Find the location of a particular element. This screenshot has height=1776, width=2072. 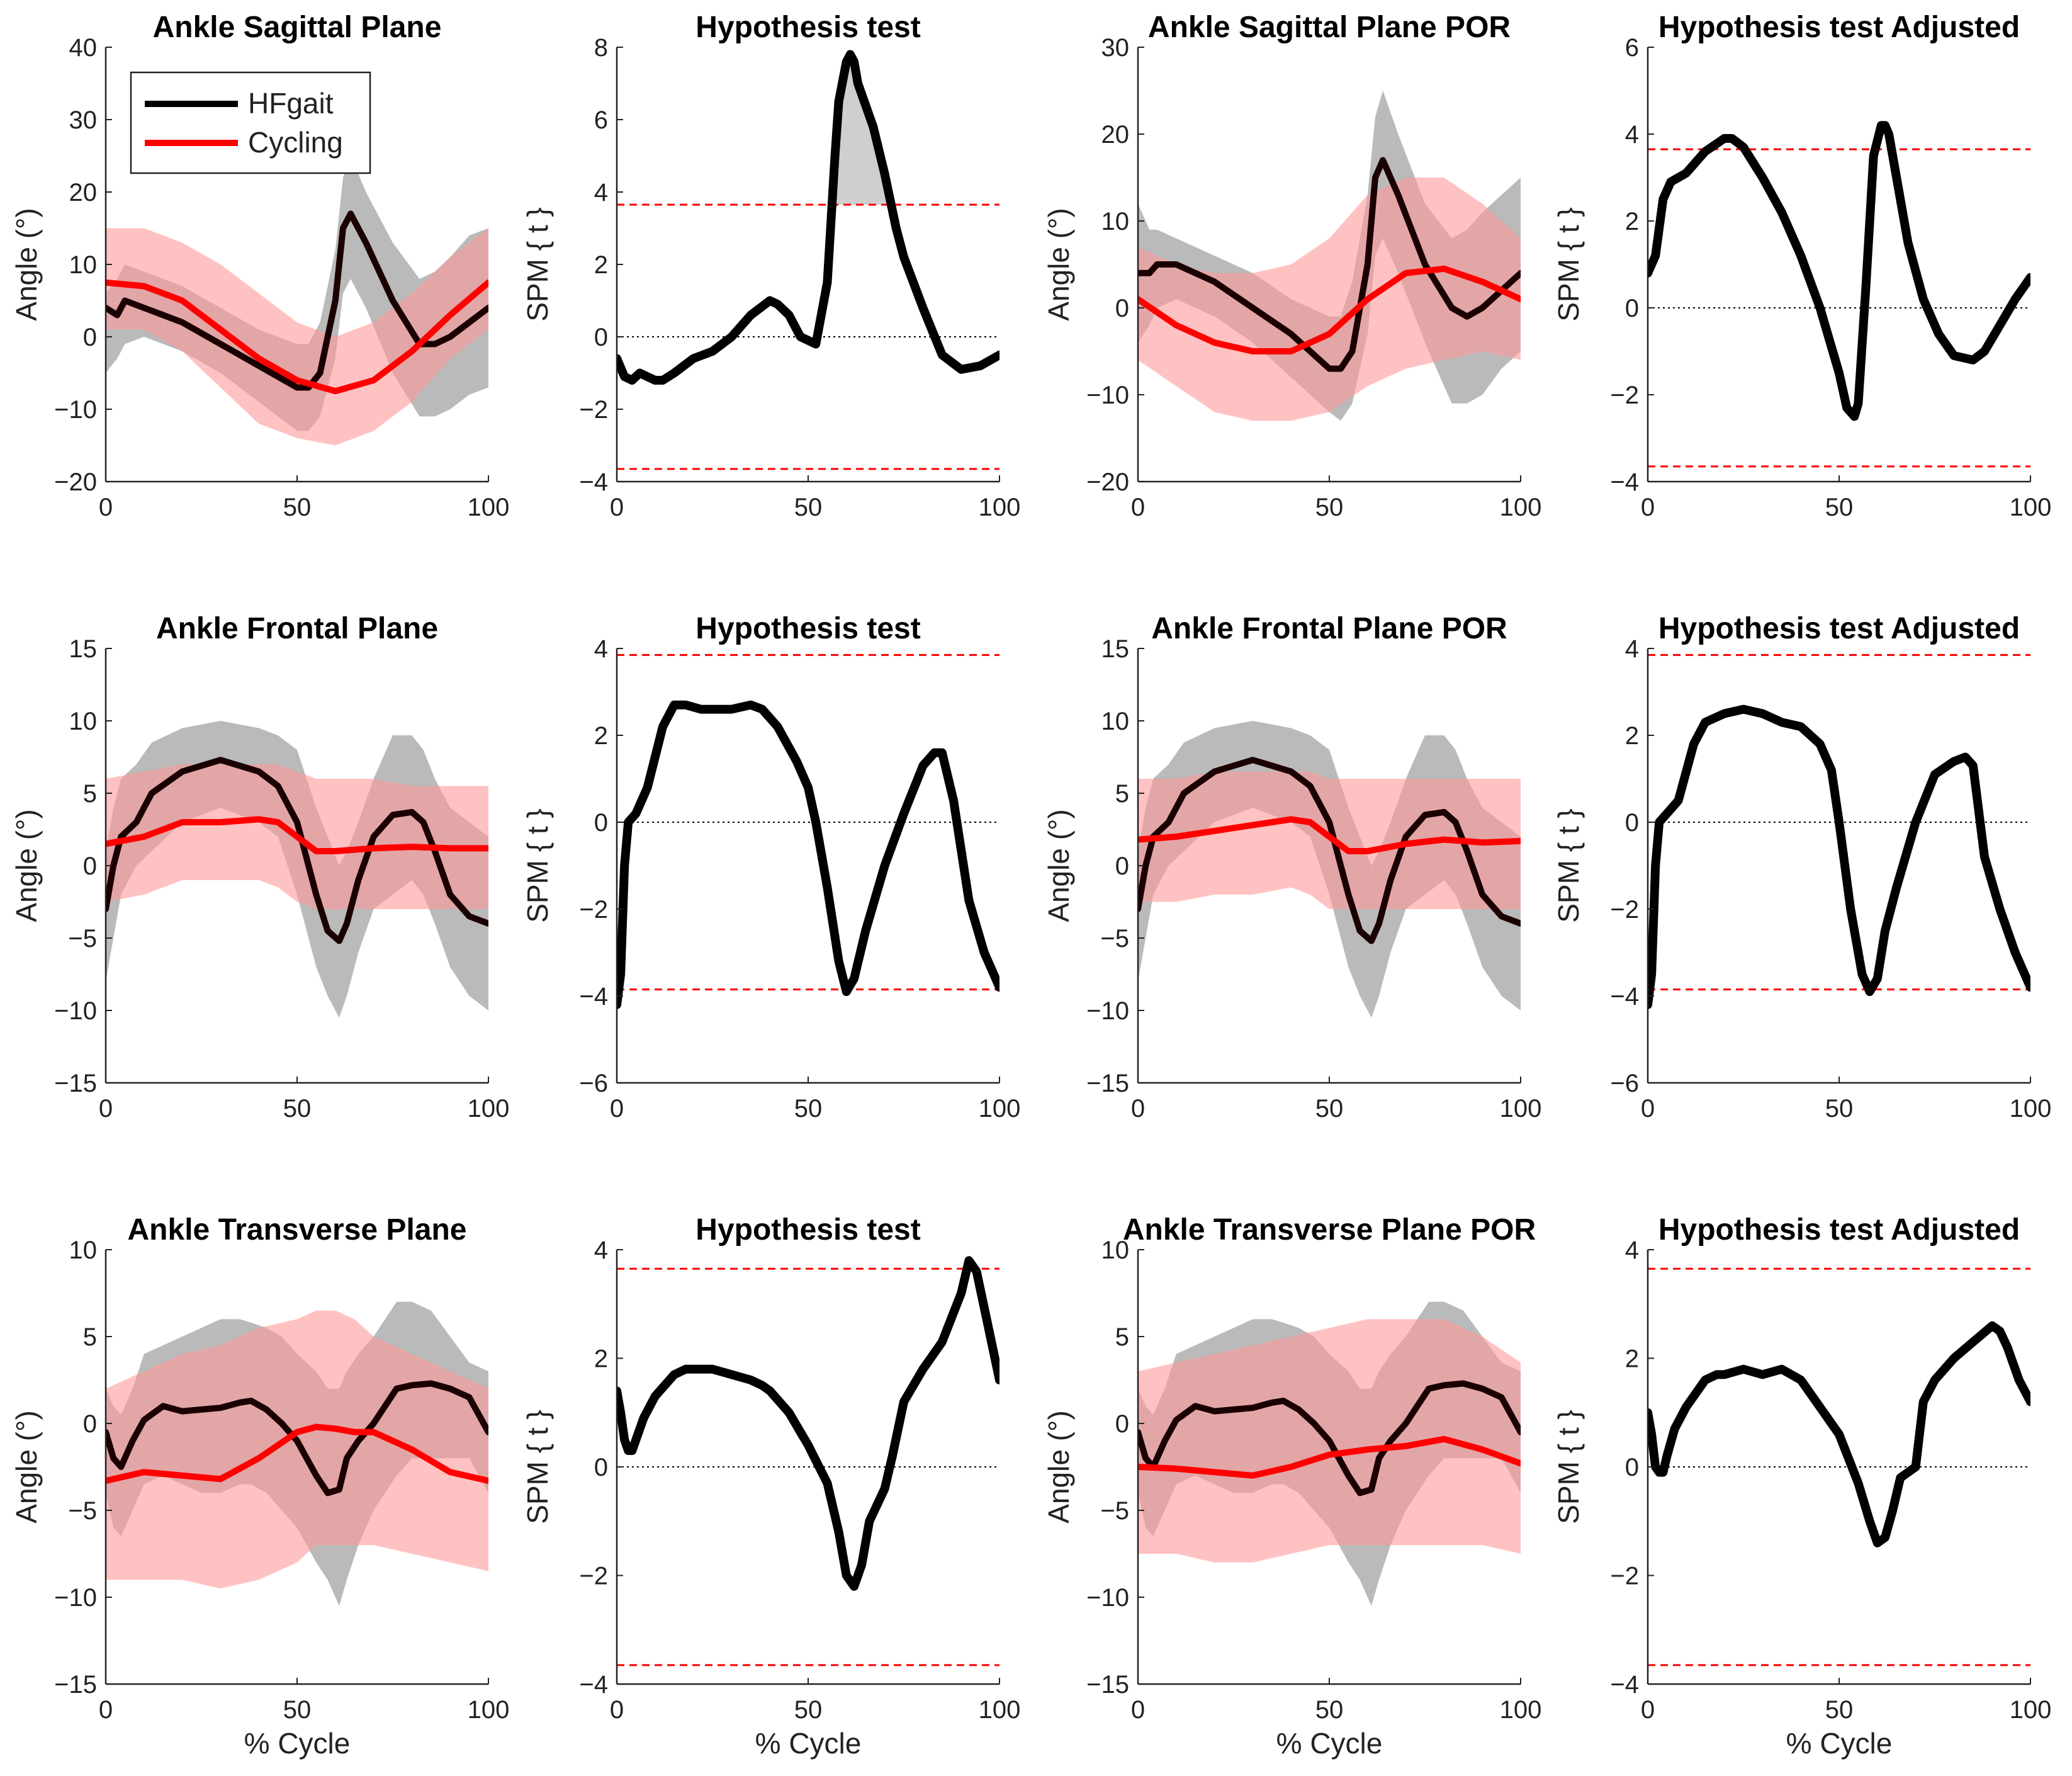

y-tick-label: −5 is located at coordinates (1114, 1511).